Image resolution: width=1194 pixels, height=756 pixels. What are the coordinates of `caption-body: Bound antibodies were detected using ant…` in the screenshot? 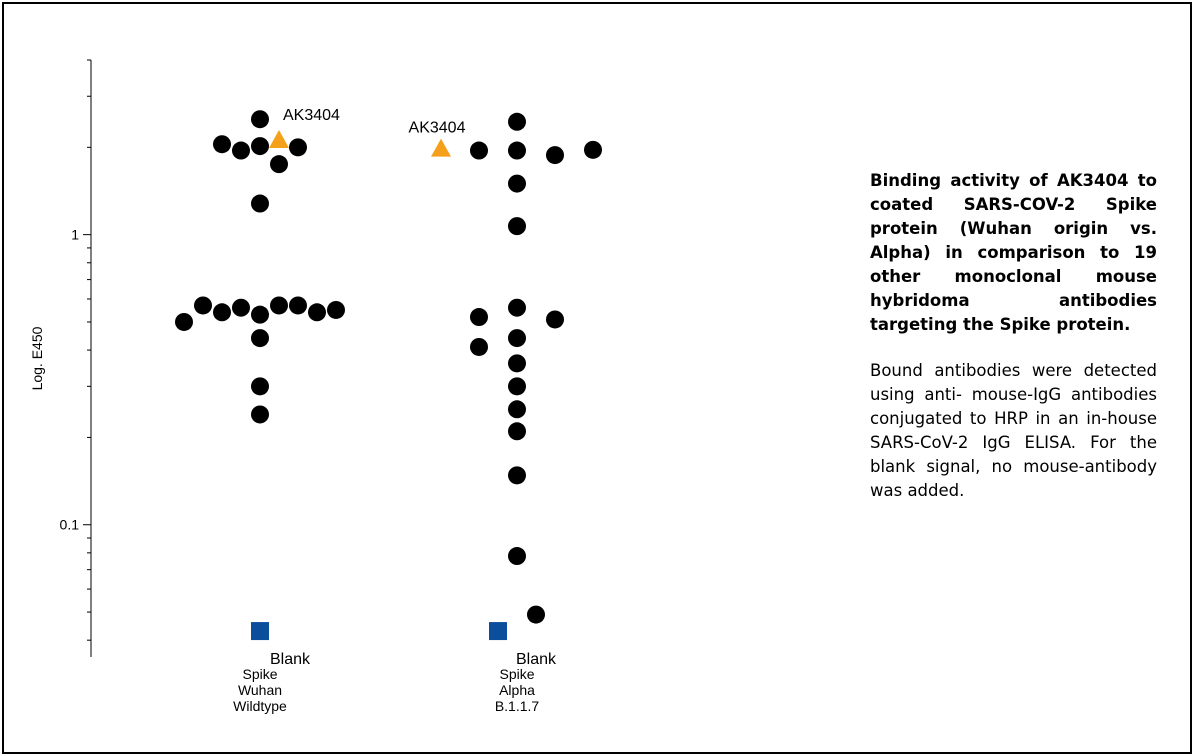 It's located at (1013, 430).